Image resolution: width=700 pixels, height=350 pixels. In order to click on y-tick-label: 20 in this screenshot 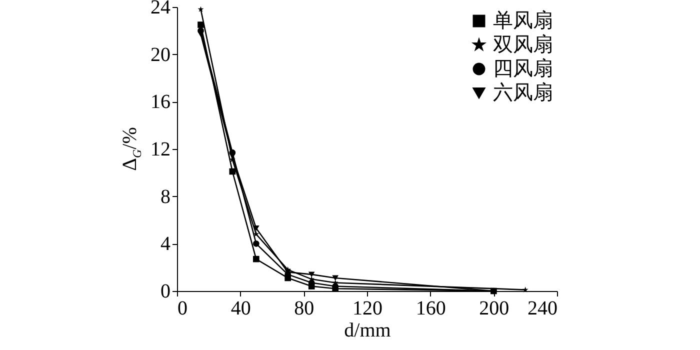, I will do `click(160, 55)`.